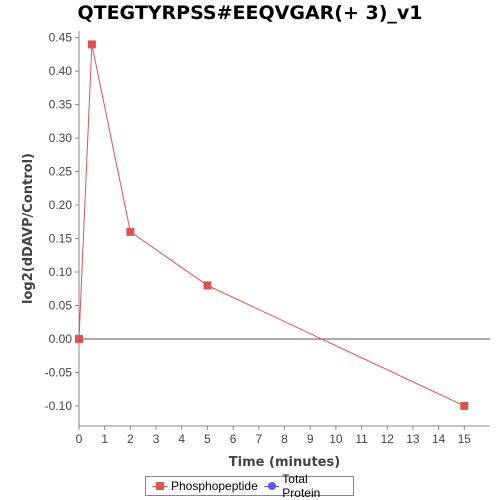 The height and width of the screenshot is (500, 500). What do you see at coordinates (61, 138) in the screenshot?
I see `y-tick-label: 0.30` at bounding box center [61, 138].